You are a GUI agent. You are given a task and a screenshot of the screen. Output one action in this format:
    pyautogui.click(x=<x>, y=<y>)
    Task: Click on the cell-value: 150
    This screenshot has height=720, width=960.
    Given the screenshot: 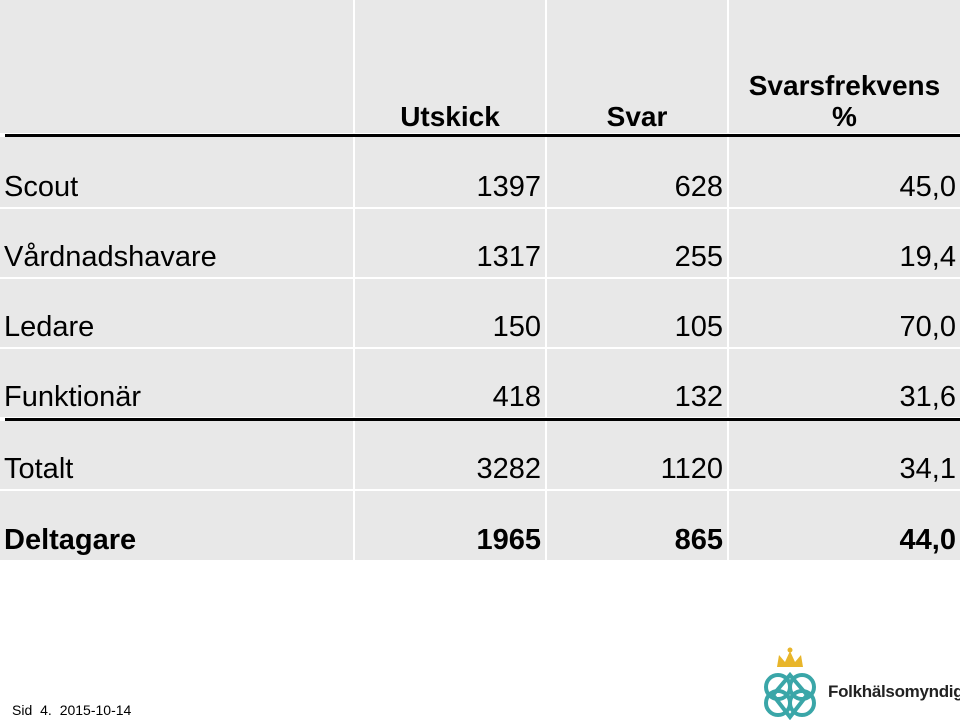 What is the action you would take?
    pyautogui.click(x=450, y=313)
    